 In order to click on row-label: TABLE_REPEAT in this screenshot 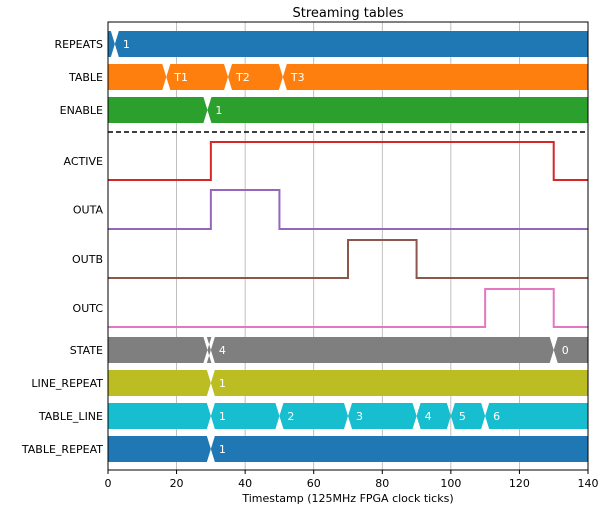, I will do `click(62, 449)`.